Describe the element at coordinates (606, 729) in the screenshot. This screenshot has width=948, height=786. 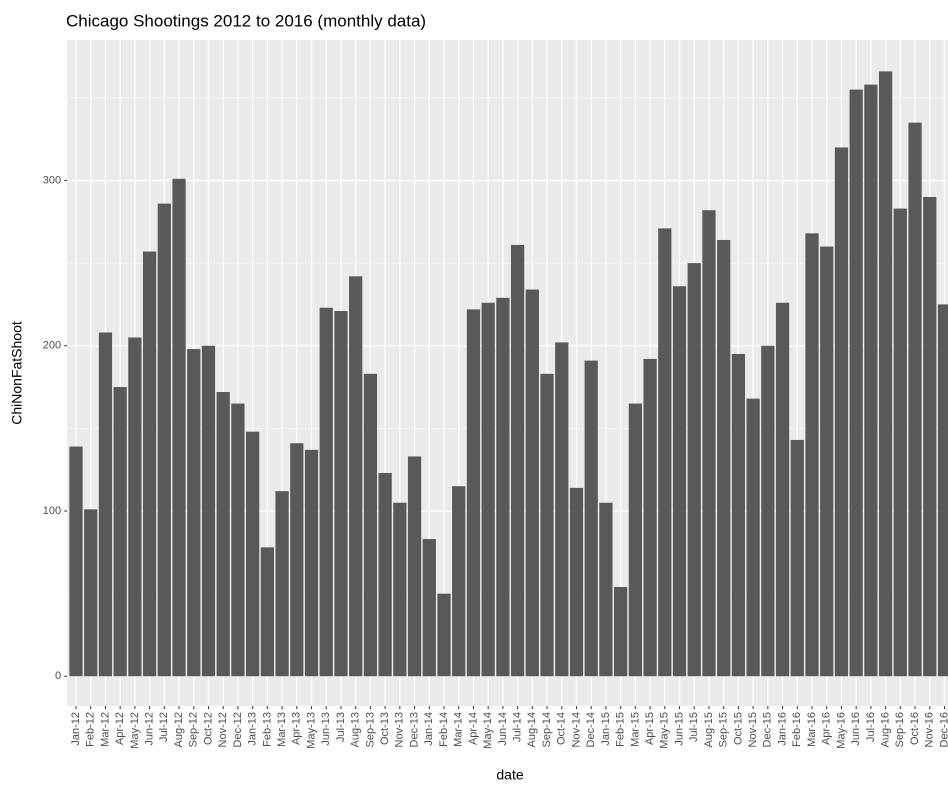
I see `x-tick-label: Jan-15` at that location.